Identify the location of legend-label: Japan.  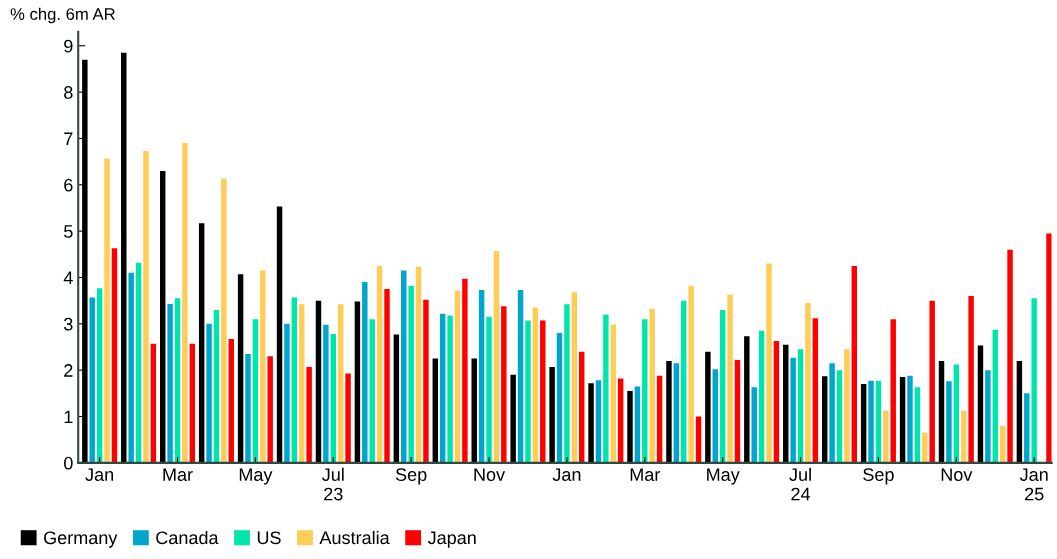
(451, 539).